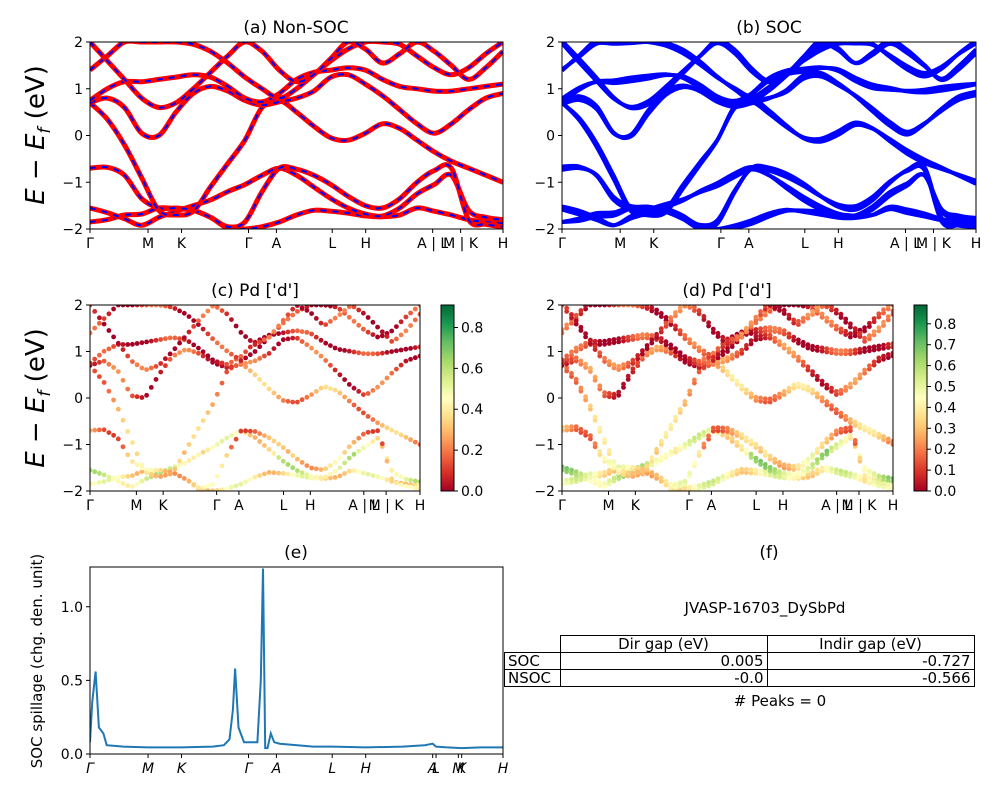 This screenshot has width=1000, height=800. I want to click on ylabel-c: E − Ef (eV), so click(38, 398).